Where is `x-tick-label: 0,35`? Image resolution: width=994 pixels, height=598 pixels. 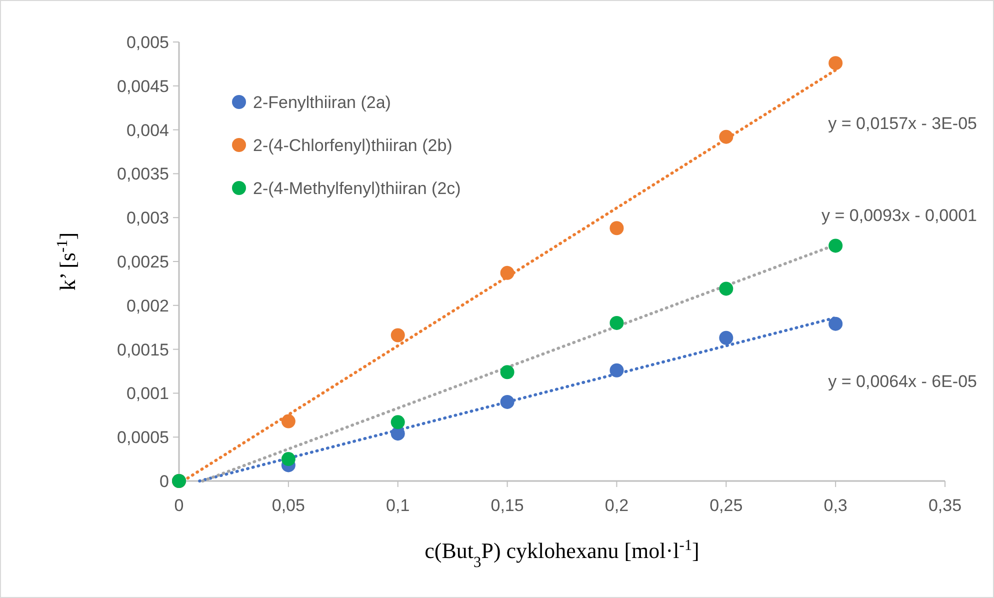 x-tick-label: 0,35 is located at coordinates (945, 505).